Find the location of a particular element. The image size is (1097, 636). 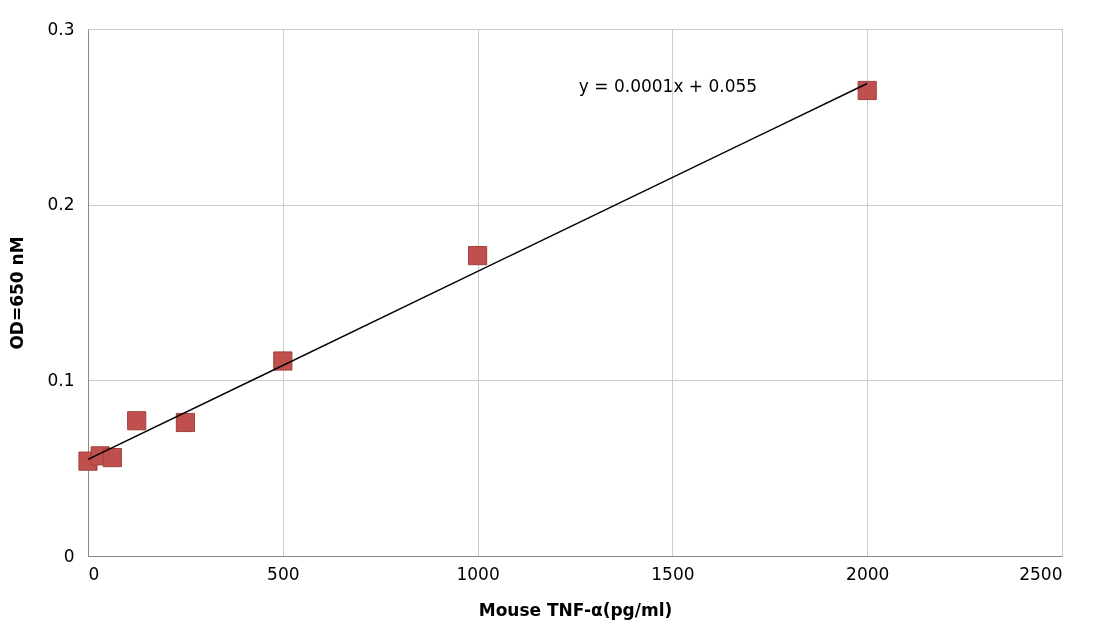

y-tick-label: 0.2 is located at coordinates (61, 204).